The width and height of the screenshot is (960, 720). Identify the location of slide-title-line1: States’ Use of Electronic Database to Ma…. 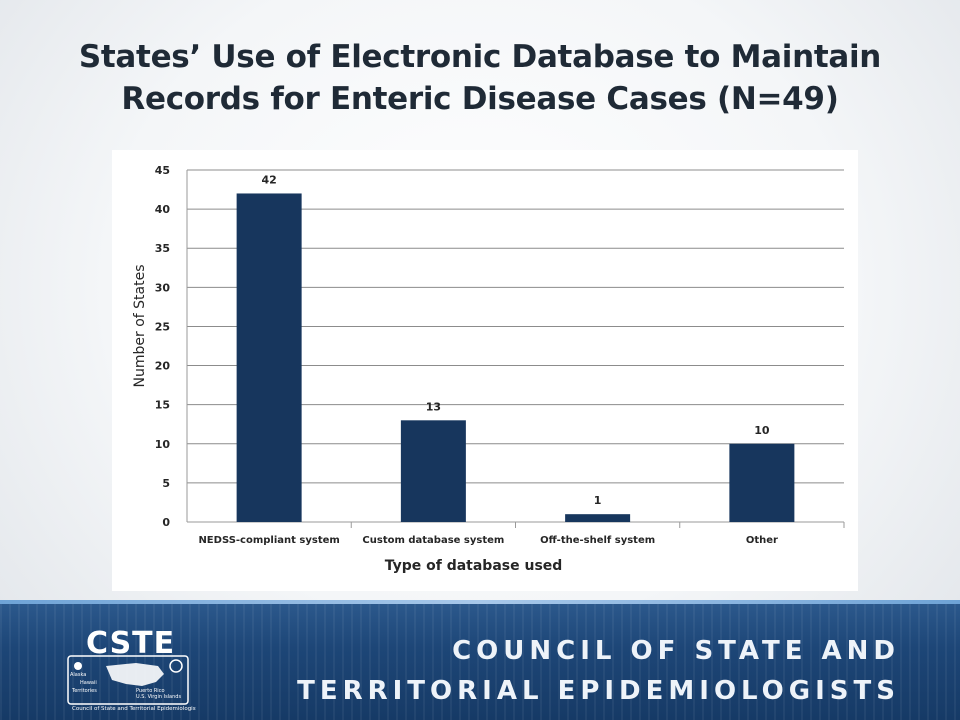
(480, 57).